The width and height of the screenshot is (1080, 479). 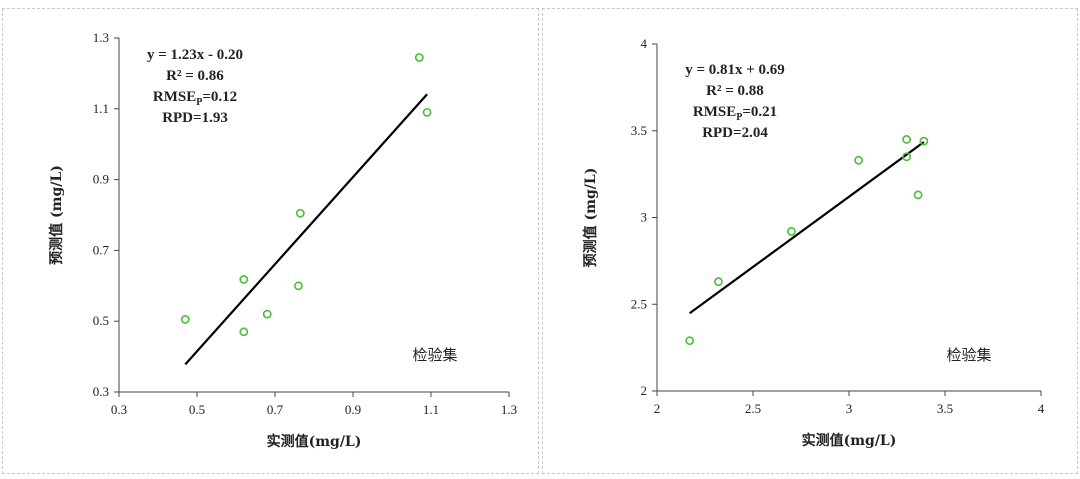 I want to click on chart0-annotation: R² = 0.86, so click(x=195, y=76).